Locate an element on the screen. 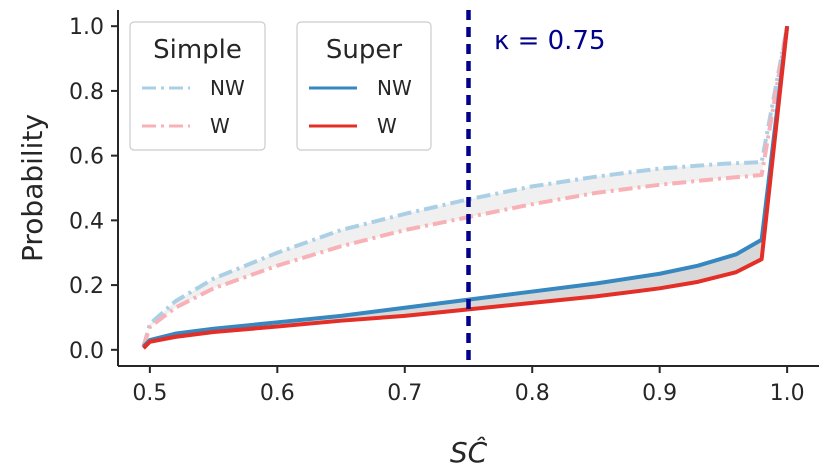 The width and height of the screenshot is (831, 475). legend-super: Super NW W is located at coordinates (364, 86).